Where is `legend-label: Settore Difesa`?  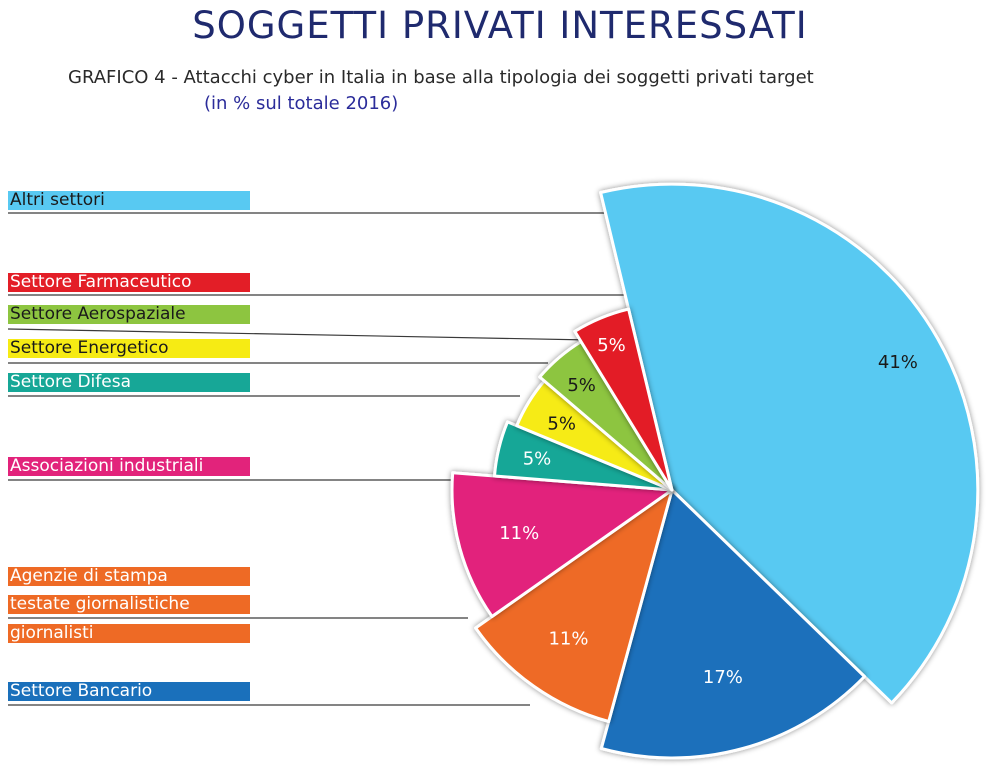
legend-label: Settore Difesa is located at coordinates (129, 382).